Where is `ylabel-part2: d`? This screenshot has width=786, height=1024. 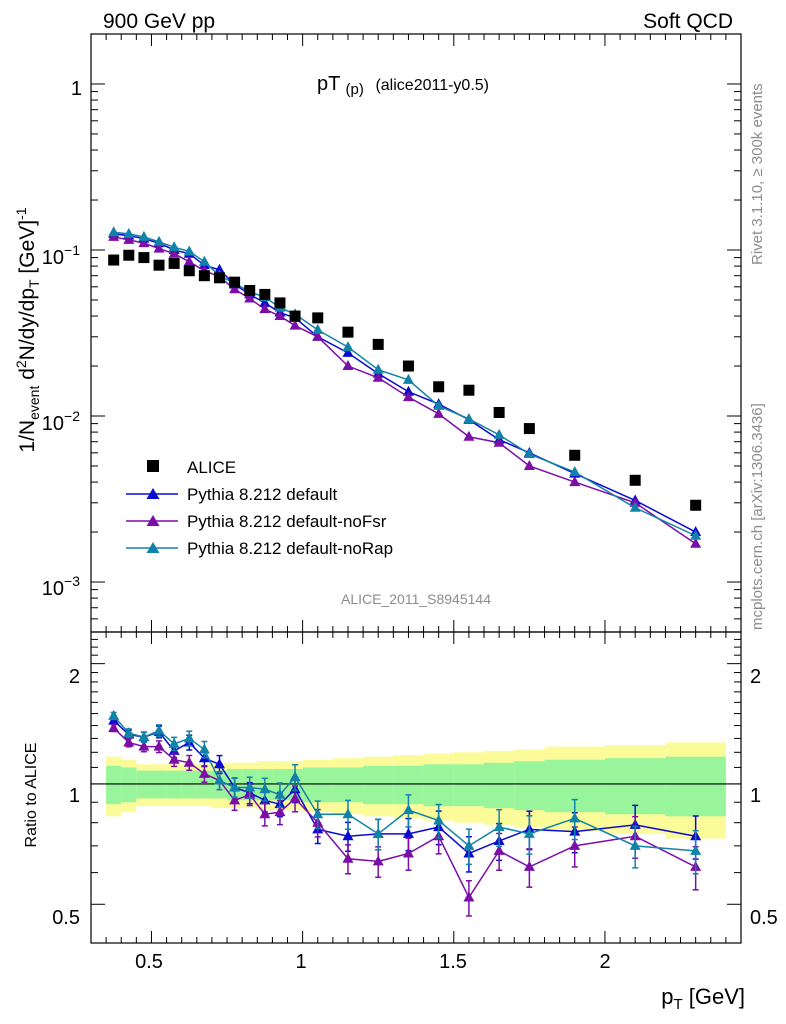
ylabel-part2: d is located at coordinates (27, 377).